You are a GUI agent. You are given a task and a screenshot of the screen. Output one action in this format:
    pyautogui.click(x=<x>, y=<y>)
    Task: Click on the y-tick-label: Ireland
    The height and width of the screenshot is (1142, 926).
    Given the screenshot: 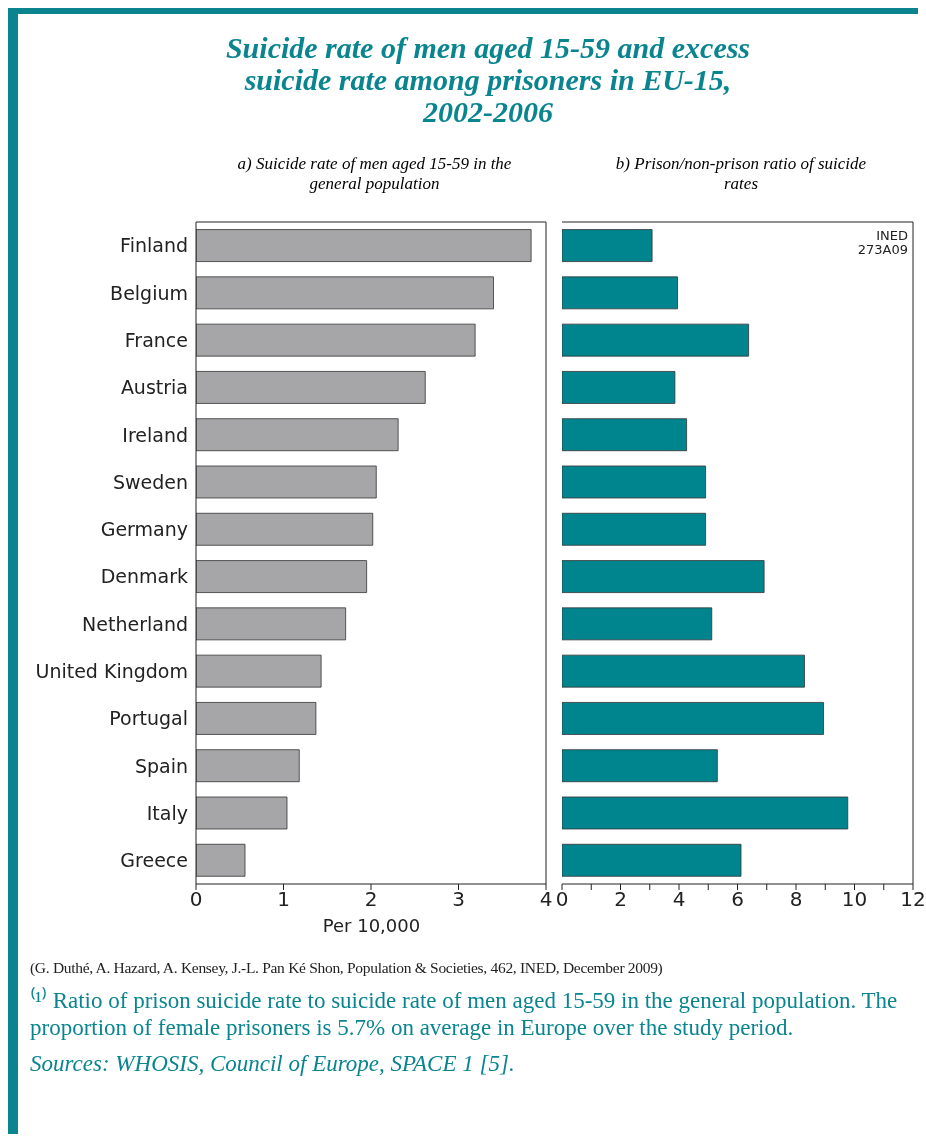 What is the action you would take?
    pyautogui.click(x=155, y=434)
    